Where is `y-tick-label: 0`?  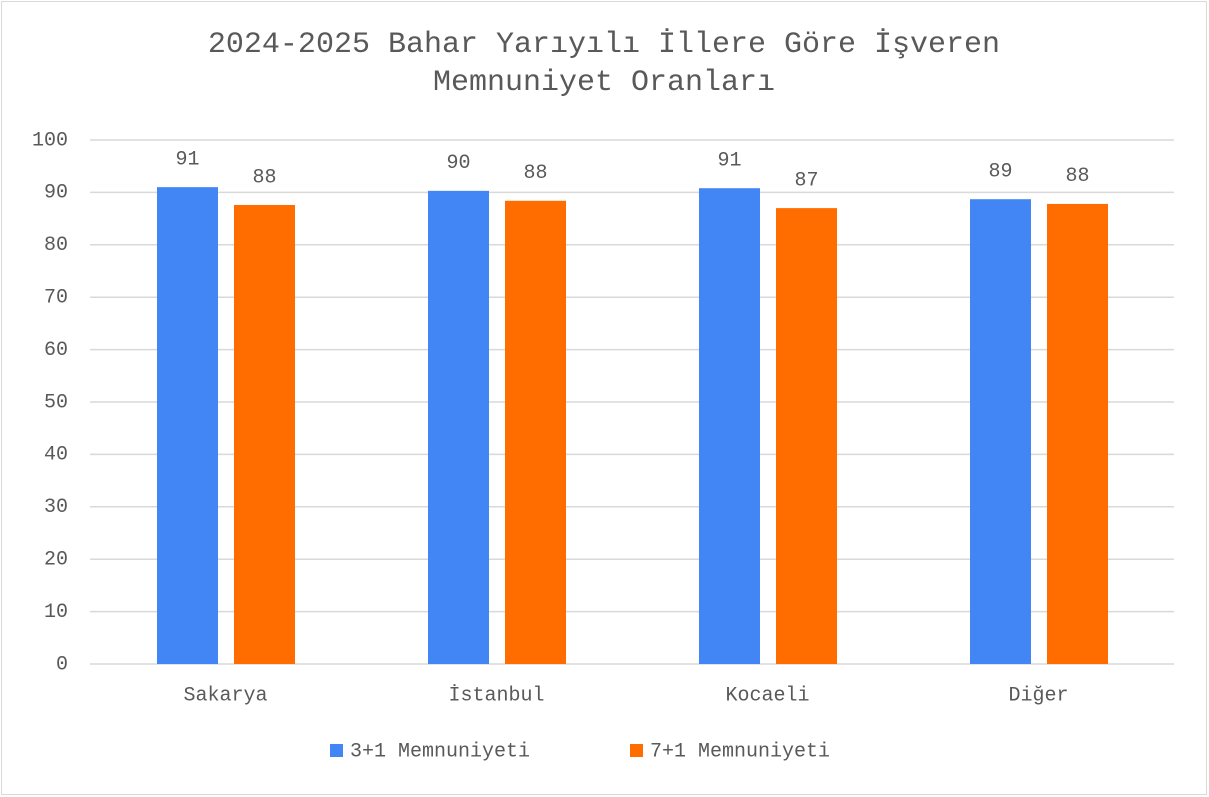 y-tick-label: 0 is located at coordinates (62, 664).